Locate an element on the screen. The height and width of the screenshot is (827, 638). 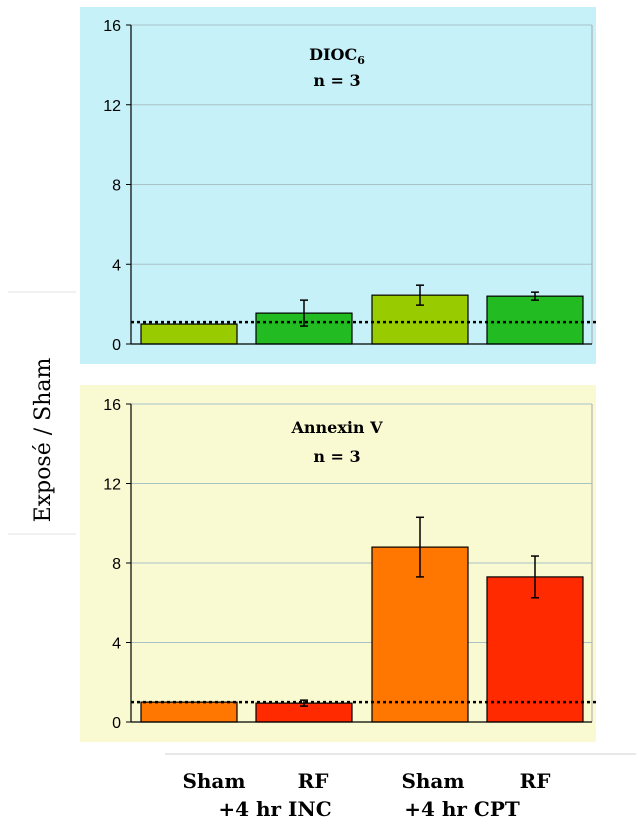
group-label-cpt: +4 hr CPT is located at coordinates (462, 809).